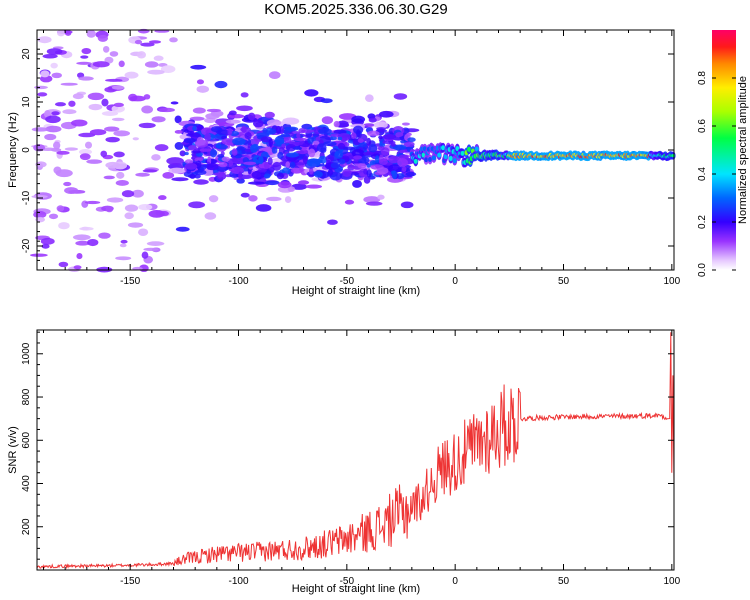 This screenshot has width=750, height=600. I want to click on snr-x-tick-label: 0, so click(455, 581).